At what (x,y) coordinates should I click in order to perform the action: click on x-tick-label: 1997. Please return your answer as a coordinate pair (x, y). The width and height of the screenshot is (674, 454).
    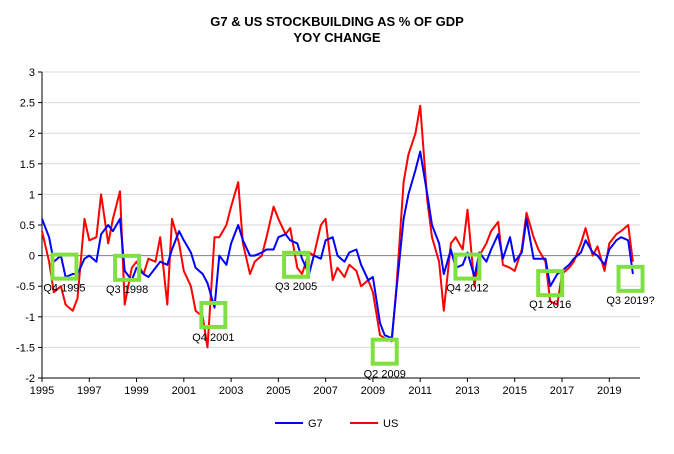
    Looking at the image, I should click on (89, 391).